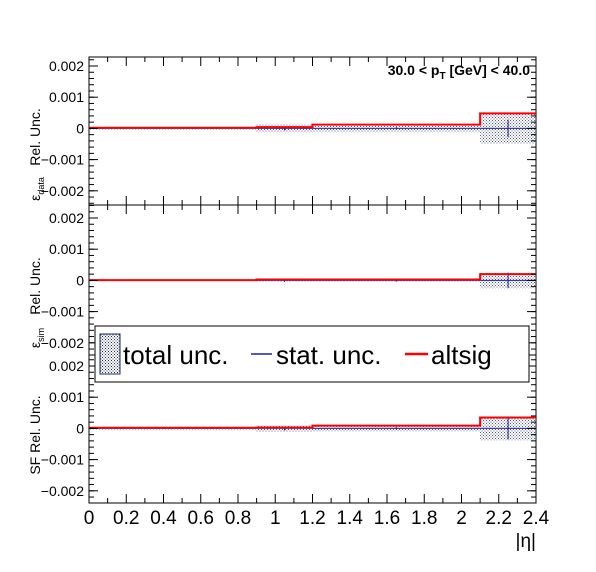 The image size is (596, 572). What do you see at coordinates (35, 434) in the screenshot?
I see `y-axis-title: SF Rel. Unc.` at bounding box center [35, 434].